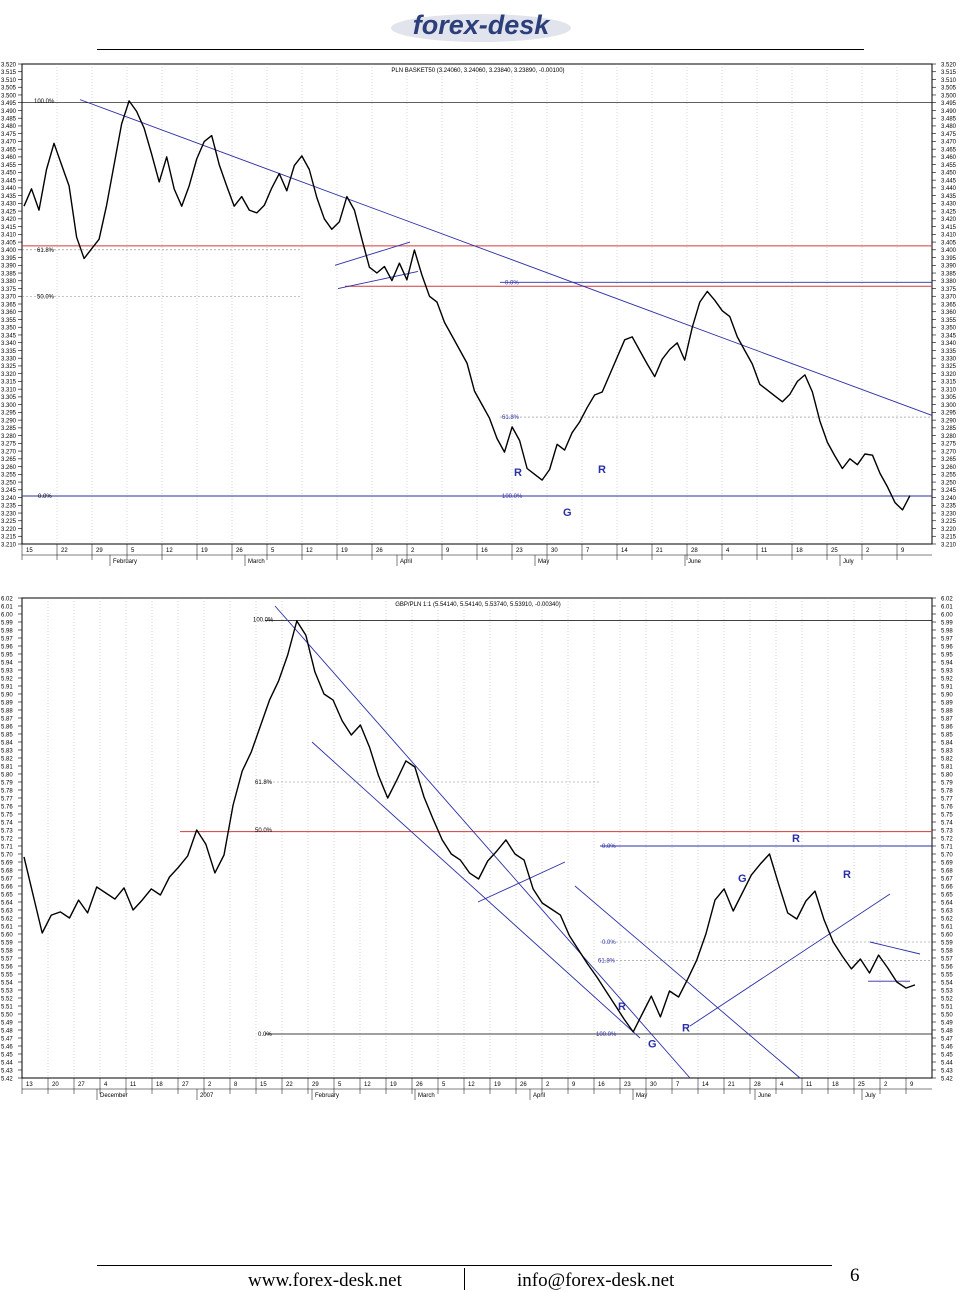  What do you see at coordinates (949, 236) in the screenshot?
I see `y-tick-label-right: 3.410` at bounding box center [949, 236].